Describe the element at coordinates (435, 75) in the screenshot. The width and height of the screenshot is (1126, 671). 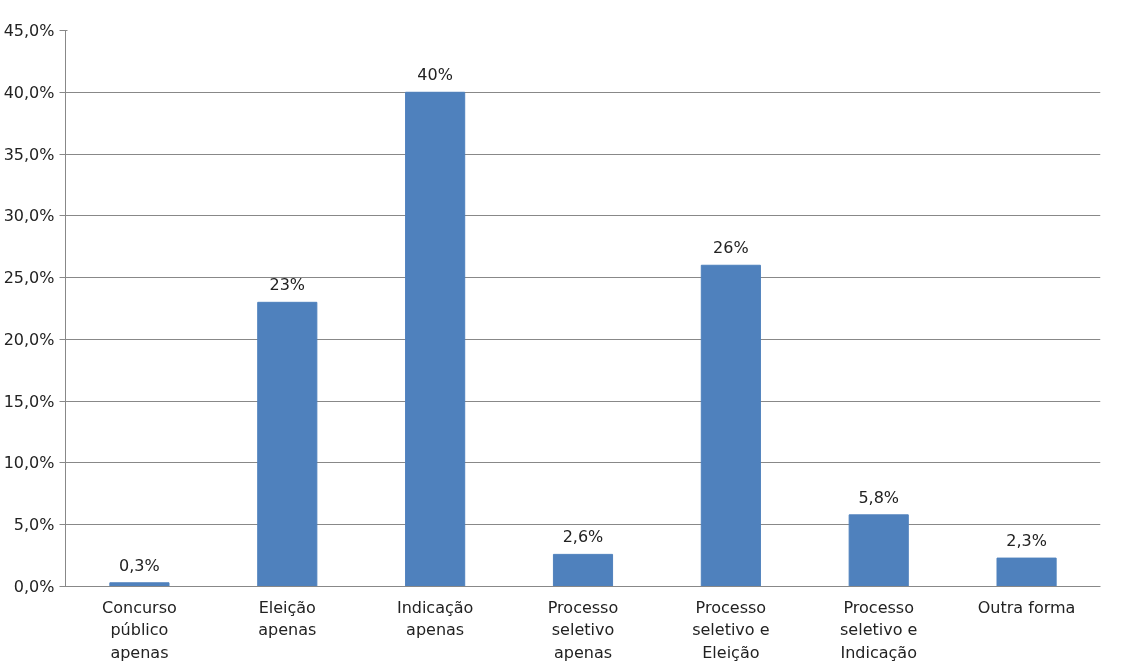
I see `data-label: 40%` at that location.